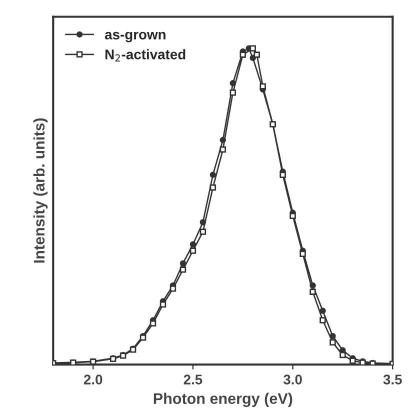  I want to click on x-axis-title: Photon energy (eV), so click(223, 400).